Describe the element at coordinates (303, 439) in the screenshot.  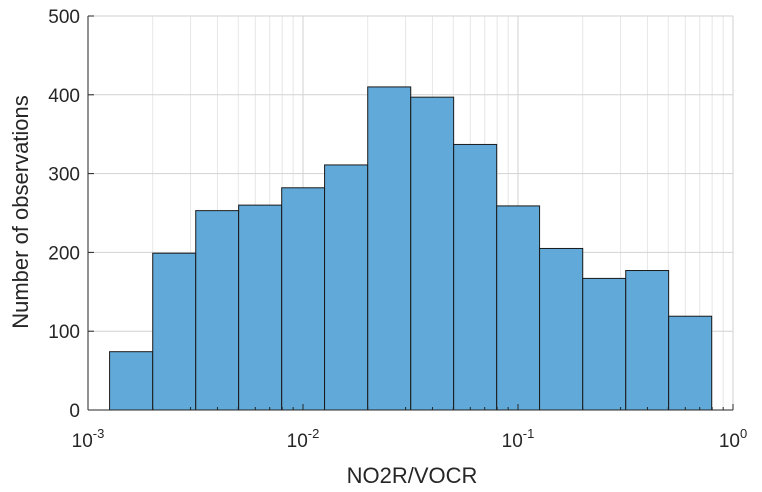
I see `x-tick-label: 10⁻²` at that location.